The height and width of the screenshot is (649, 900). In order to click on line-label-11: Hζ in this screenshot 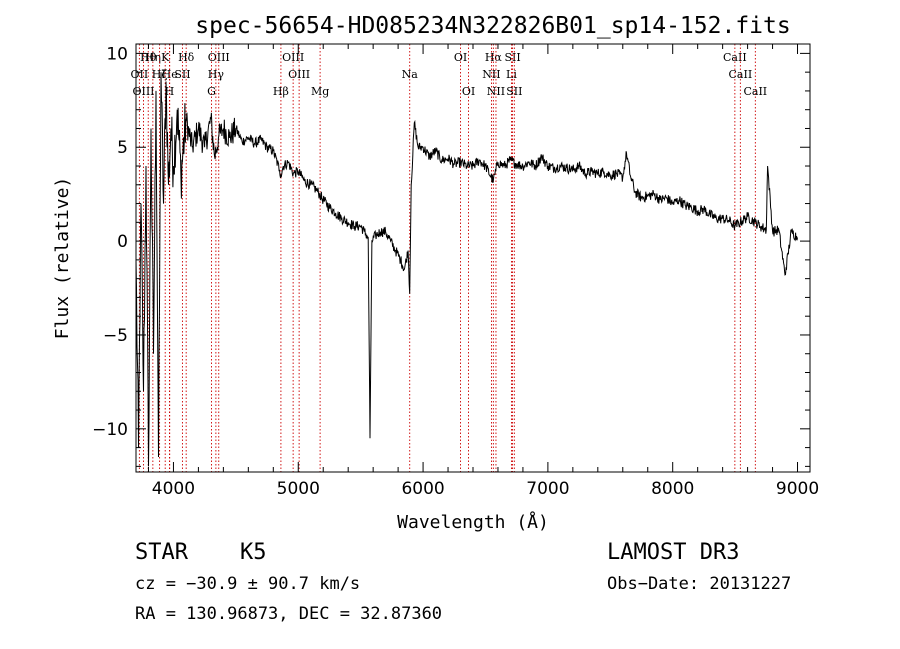, I will do `click(160, 74)`.